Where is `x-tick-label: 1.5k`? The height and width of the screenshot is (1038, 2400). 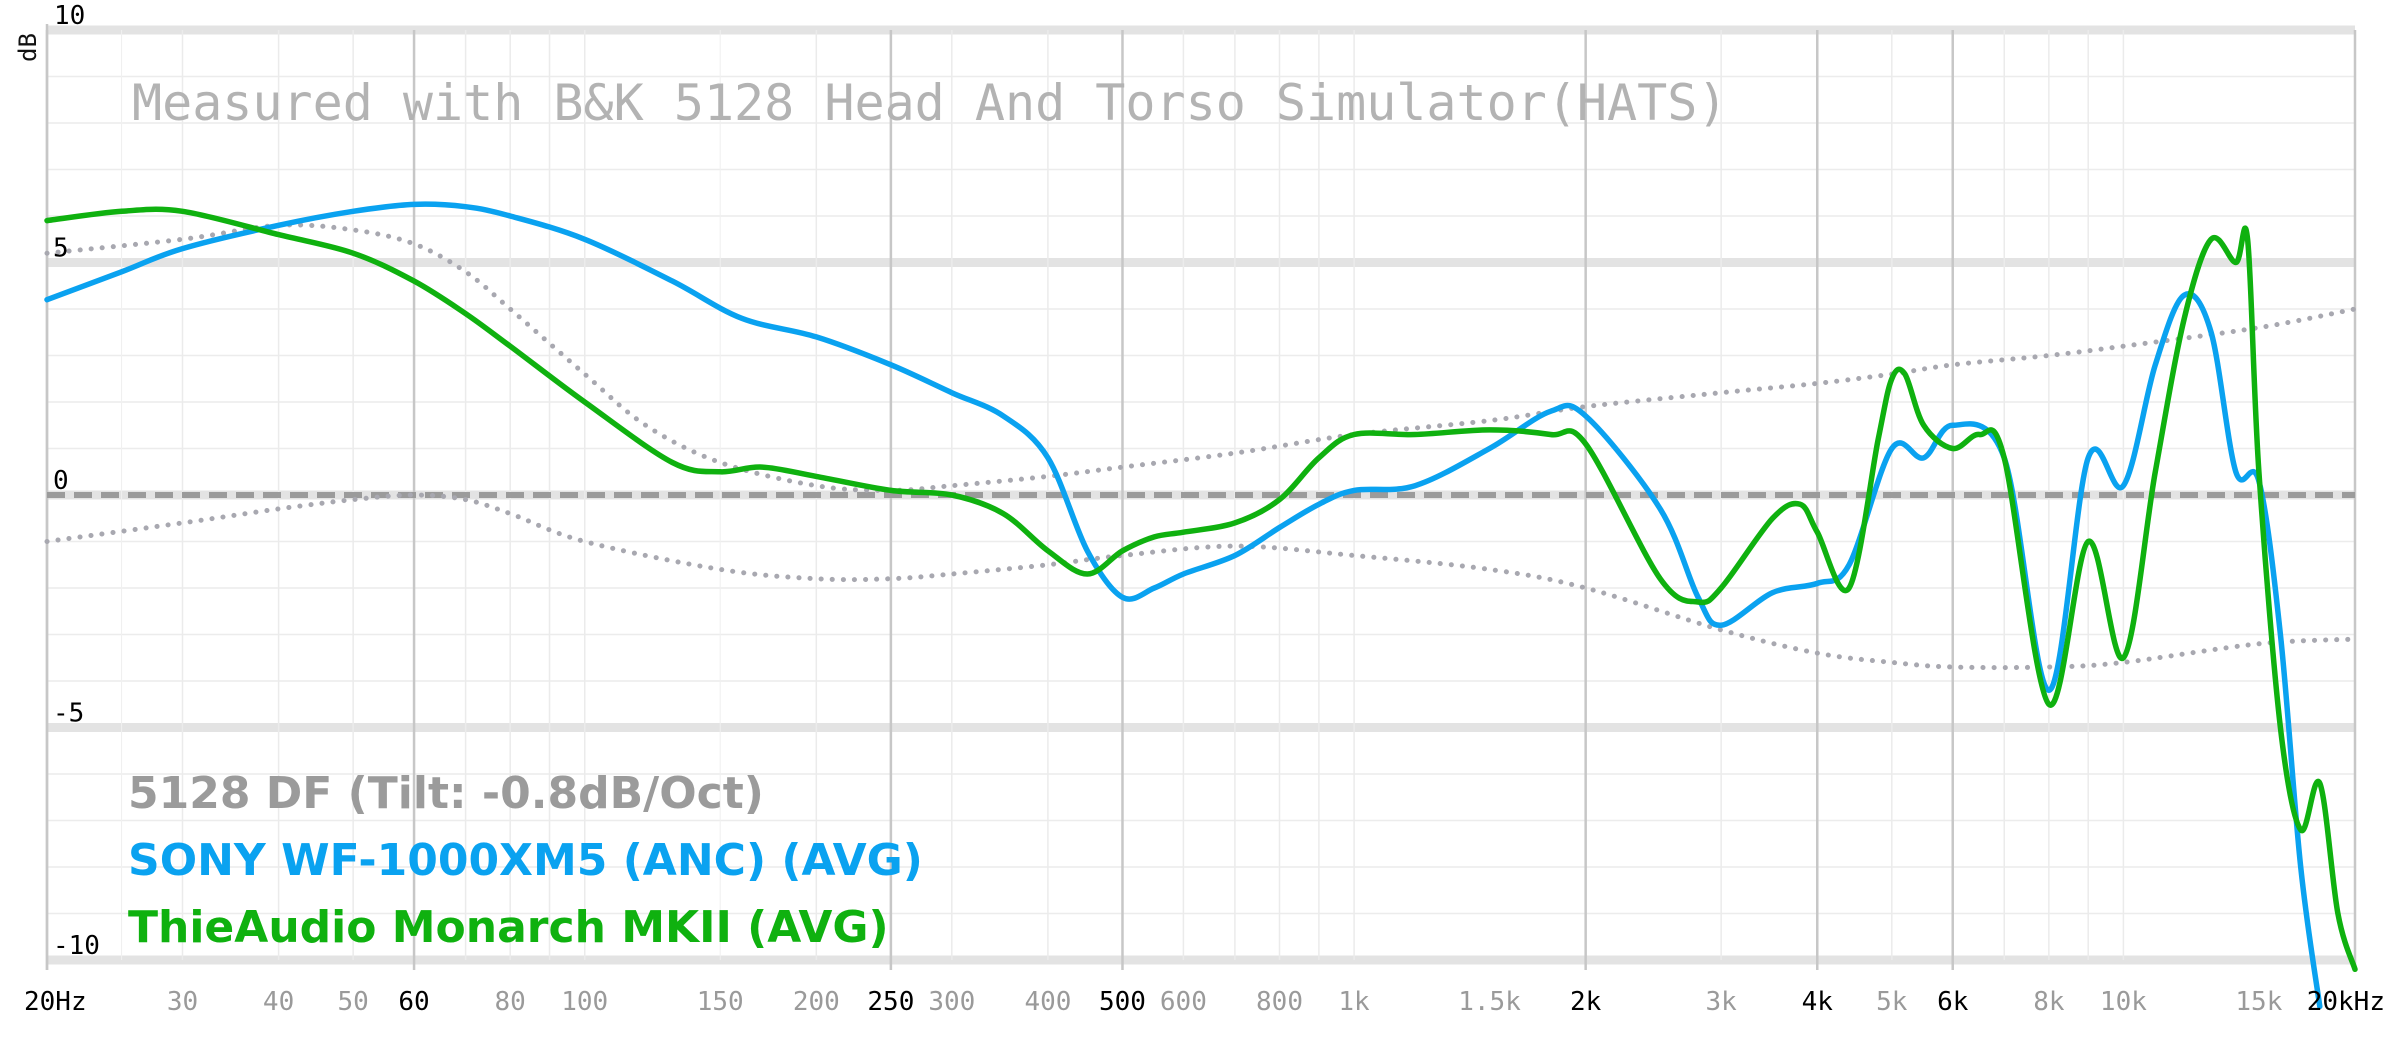 x-tick-label: 1.5k is located at coordinates (1489, 1002).